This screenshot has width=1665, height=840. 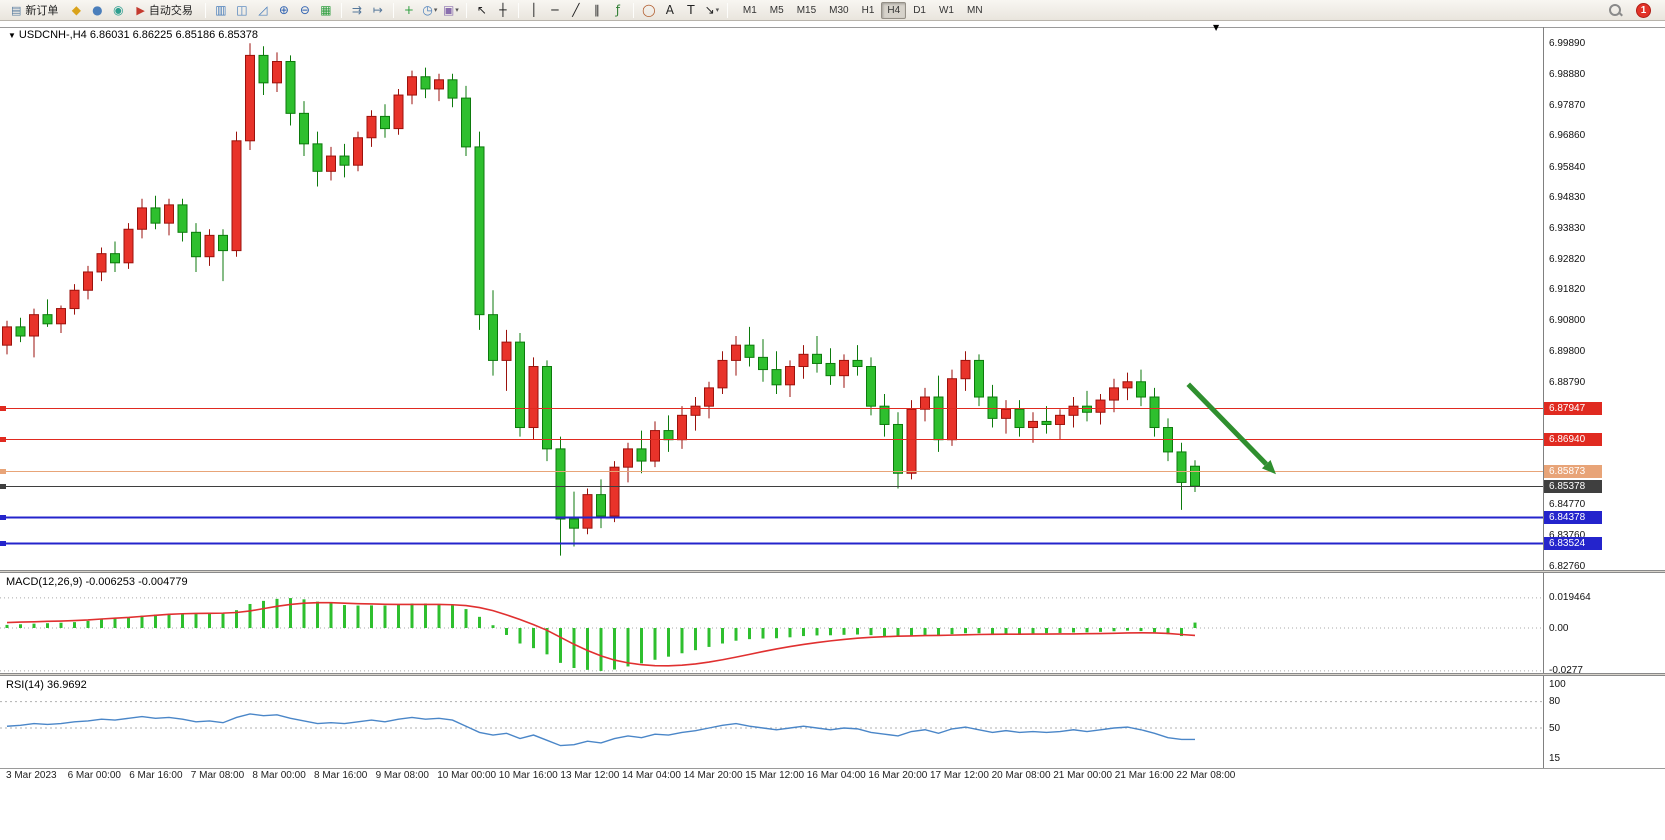 I want to click on period-icon: ◷ ▾, so click(x=430, y=10).